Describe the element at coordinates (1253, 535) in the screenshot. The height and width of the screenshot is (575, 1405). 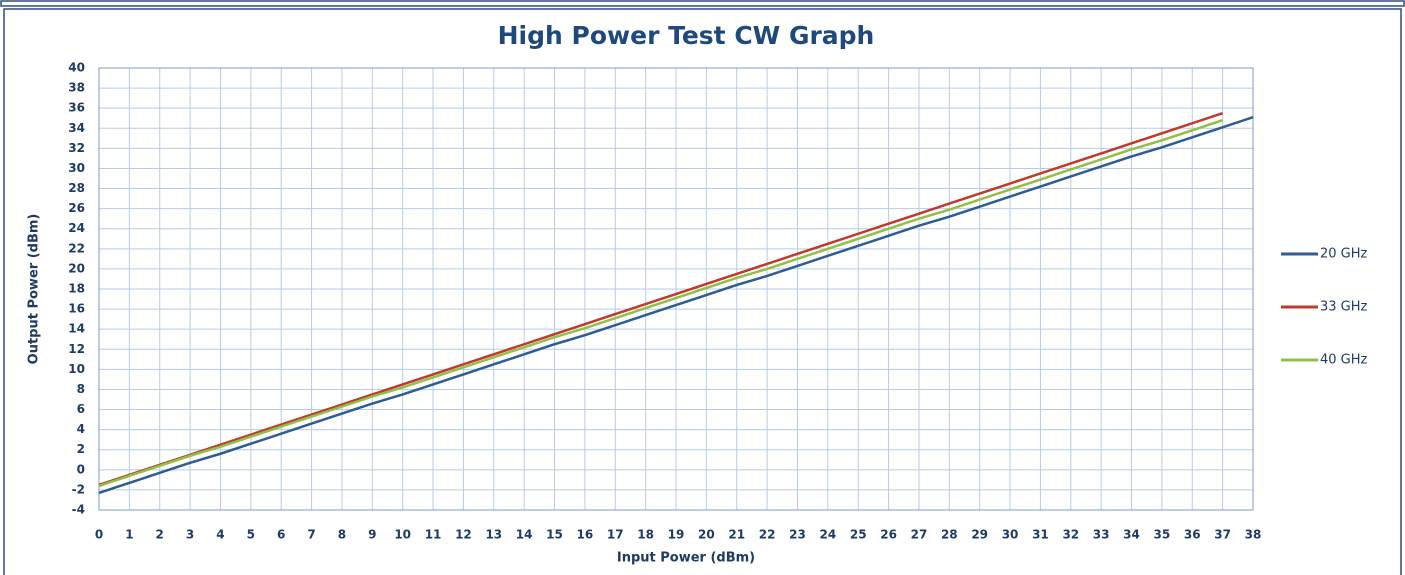
I see `x-tick-label: 38` at that location.